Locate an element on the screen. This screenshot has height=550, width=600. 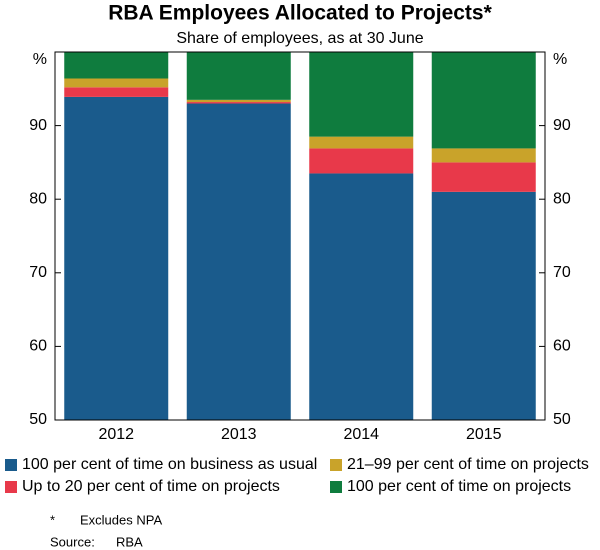
chart-title: RBA Employees Allocated to Projects* is located at coordinates (300, 13).